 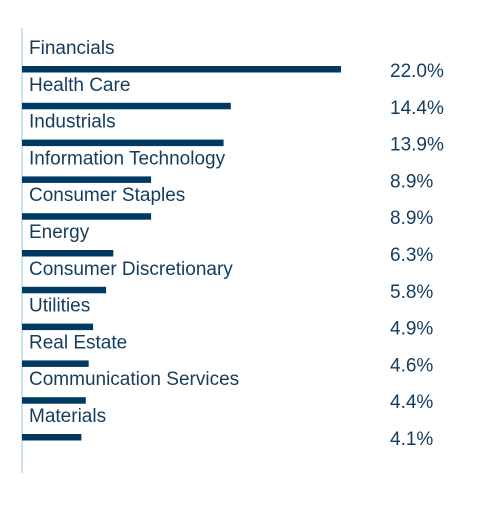 What do you see at coordinates (72, 48) in the screenshot?
I see `category-label: Financials` at bounding box center [72, 48].